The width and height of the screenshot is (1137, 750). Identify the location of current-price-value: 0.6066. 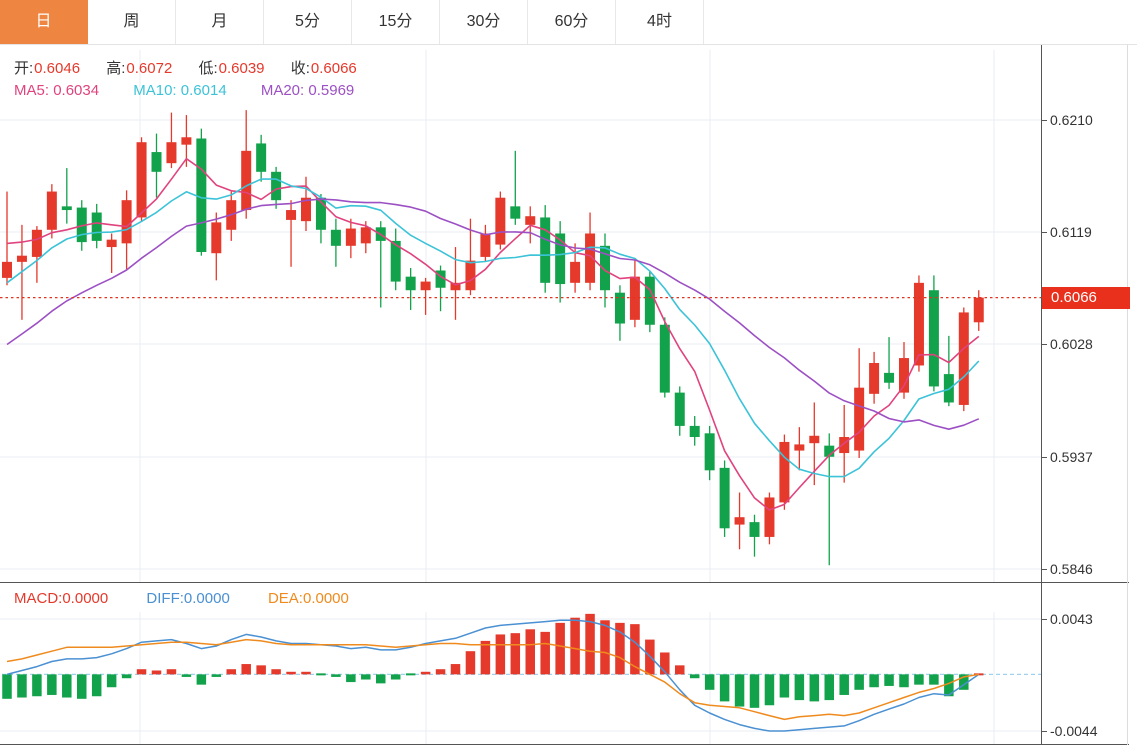
(1074, 297).